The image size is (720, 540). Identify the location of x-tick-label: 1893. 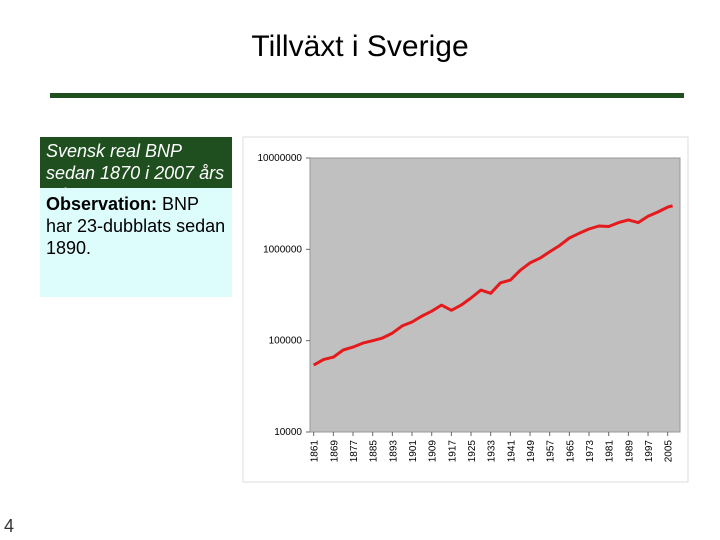
(393, 451).